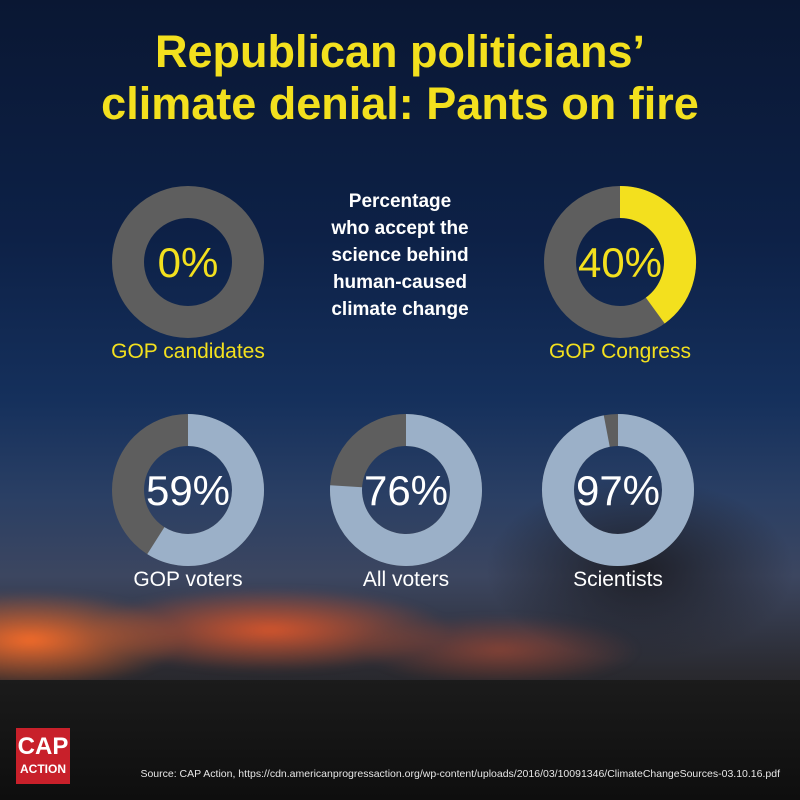  What do you see at coordinates (43, 746) in the screenshot?
I see `logo-text-top: CAP` at bounding box center [43, 746].